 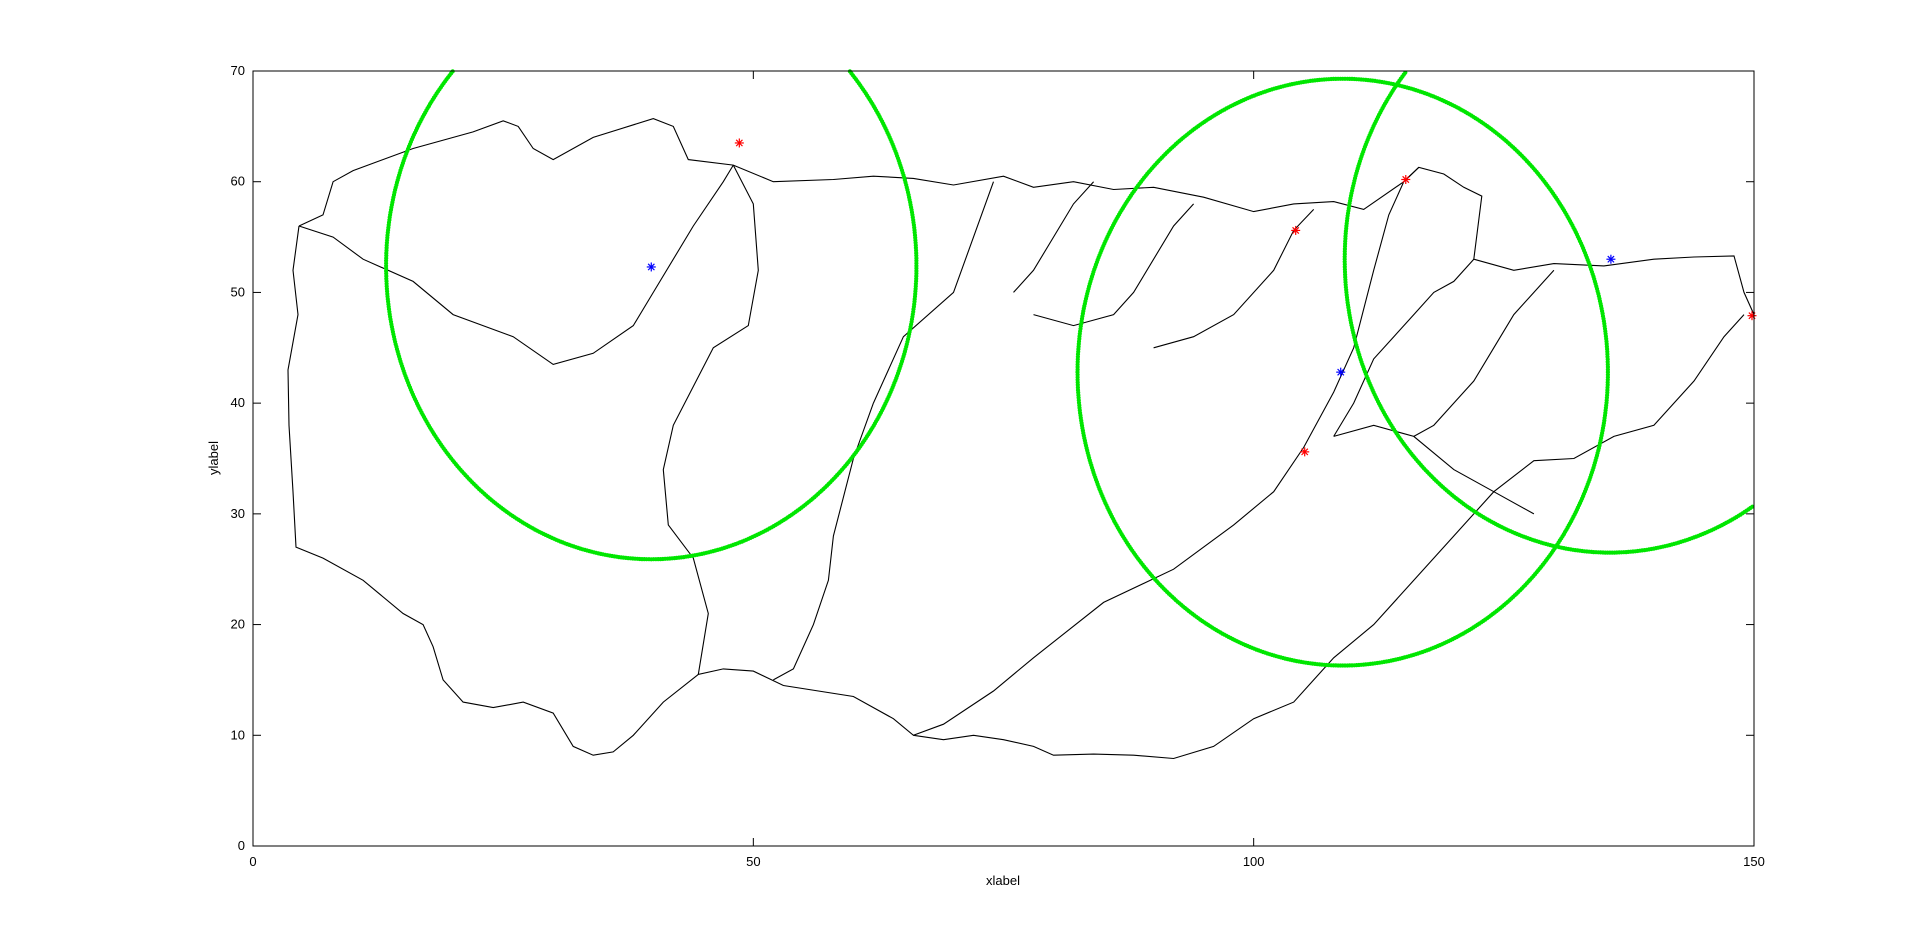 What do you see at coordinates (1254, 861) in the screenshot?
I see `x-tick-label: 100` at bounding box center [1254, 861].